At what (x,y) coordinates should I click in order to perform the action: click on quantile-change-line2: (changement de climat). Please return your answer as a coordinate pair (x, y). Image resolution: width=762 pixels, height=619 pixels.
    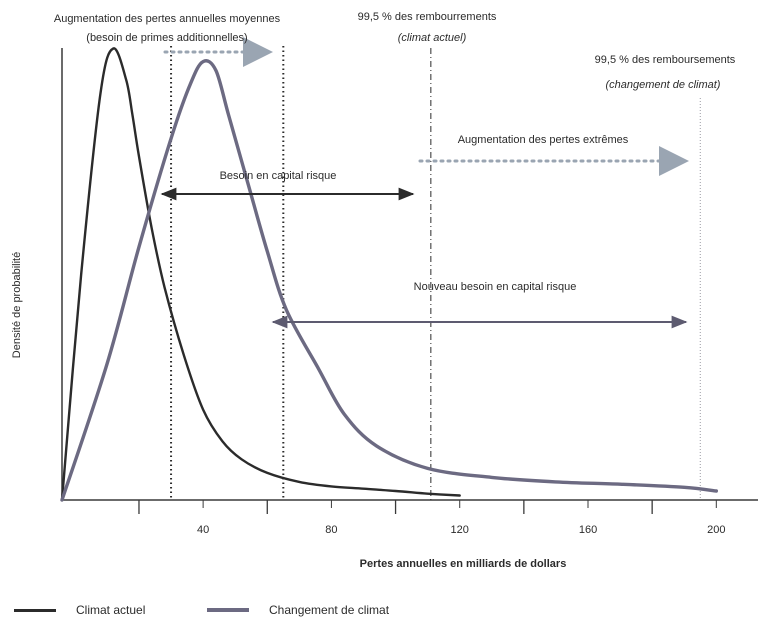
    Looking at the image, I should click on (663, 85).